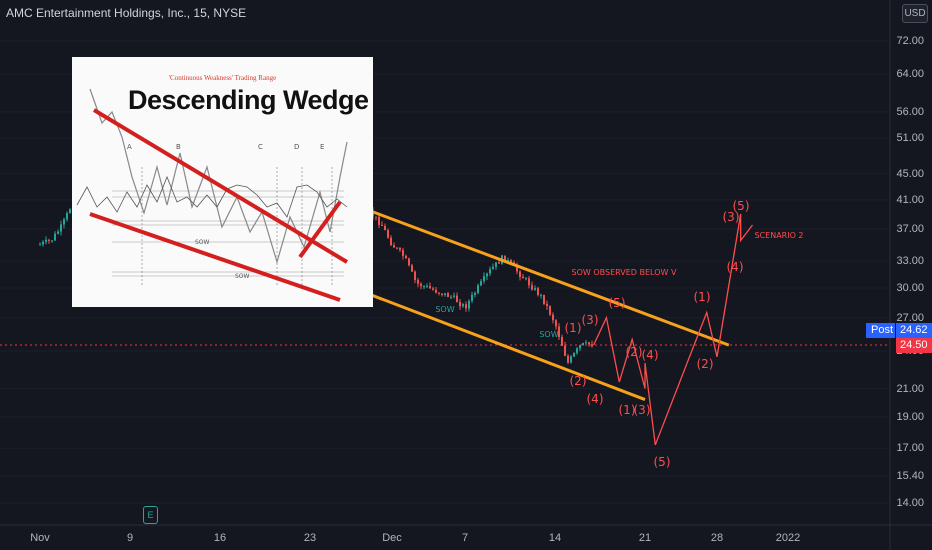 Image resolution: width=932 pixels, height=550 pixels. What do you see at coordinates (220, 538) in the screenshot?
I see `x-tick-label: 16` at bounding box center [220, 538].